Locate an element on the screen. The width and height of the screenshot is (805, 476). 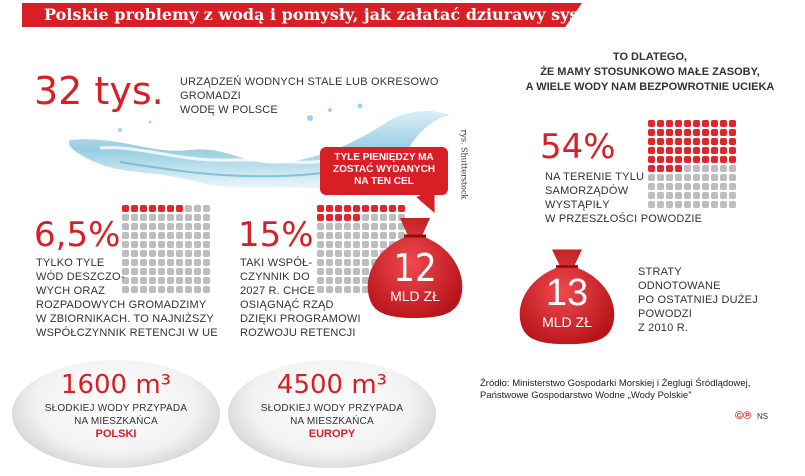
rain-value: 6,5% is located at coordinates (77, 235).